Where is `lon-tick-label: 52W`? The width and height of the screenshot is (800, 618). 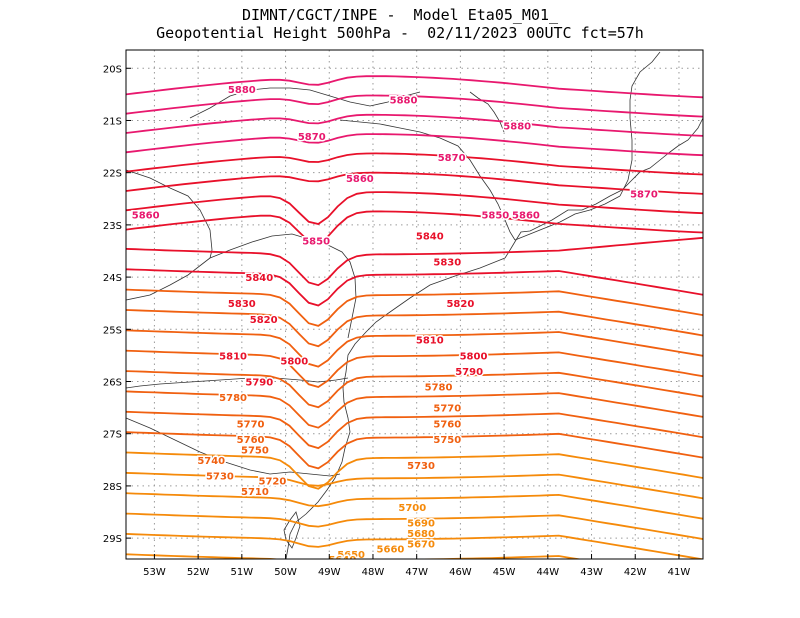
lon-tick-label: 52W is located at coordinates (198, 572).